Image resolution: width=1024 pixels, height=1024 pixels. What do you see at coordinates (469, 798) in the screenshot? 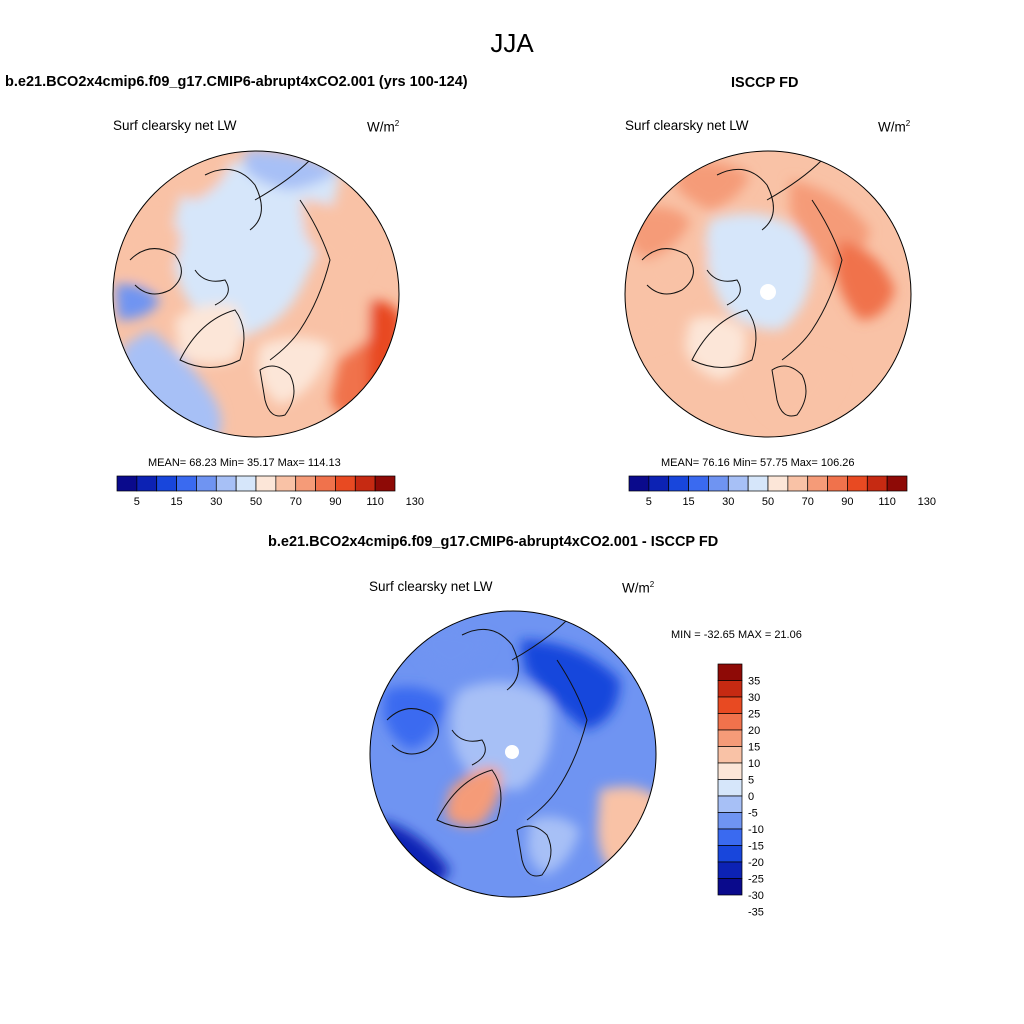
I see `diff-coastline-greenland` at bounding box center [469, 798].